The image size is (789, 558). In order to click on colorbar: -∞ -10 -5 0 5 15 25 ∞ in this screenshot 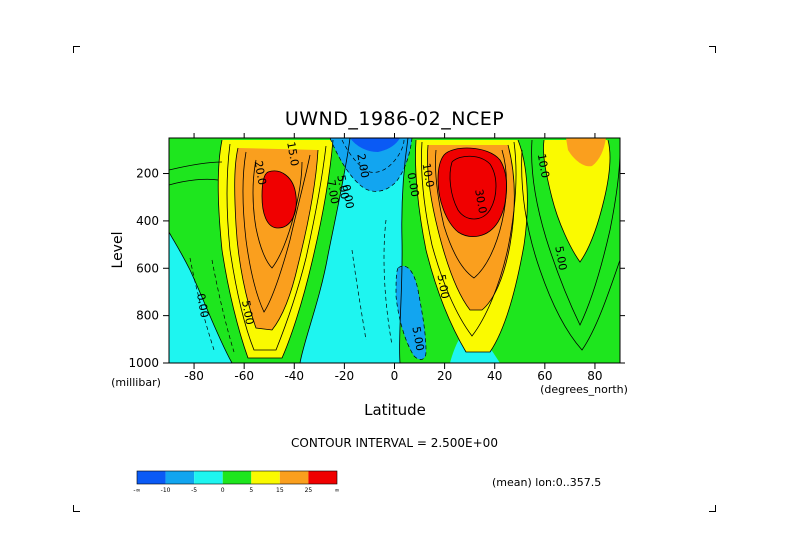, I will do `click(236, 482)`.